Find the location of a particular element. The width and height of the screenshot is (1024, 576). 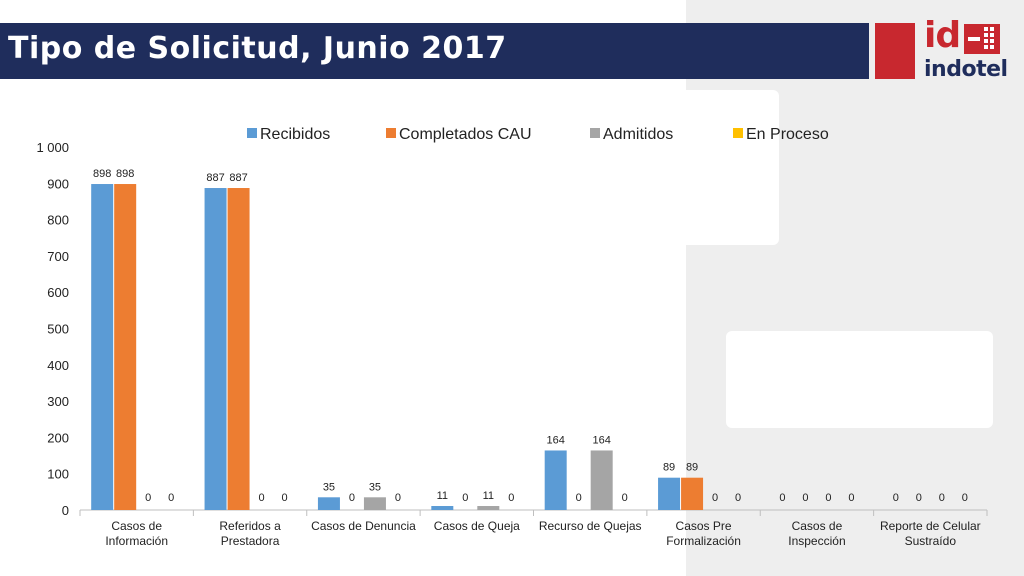

x-category-label: Recurso de Quejas is located at coordinates (590, 526).